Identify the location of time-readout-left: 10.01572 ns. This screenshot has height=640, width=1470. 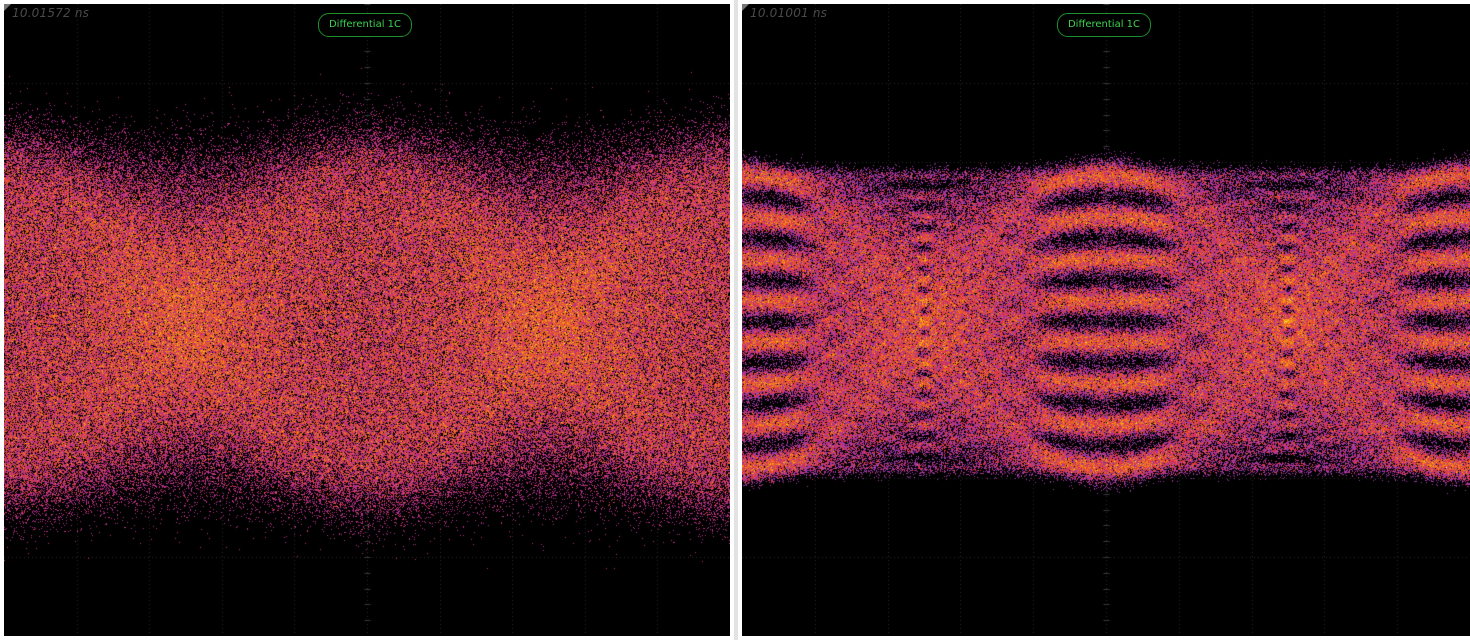
(51, 13).